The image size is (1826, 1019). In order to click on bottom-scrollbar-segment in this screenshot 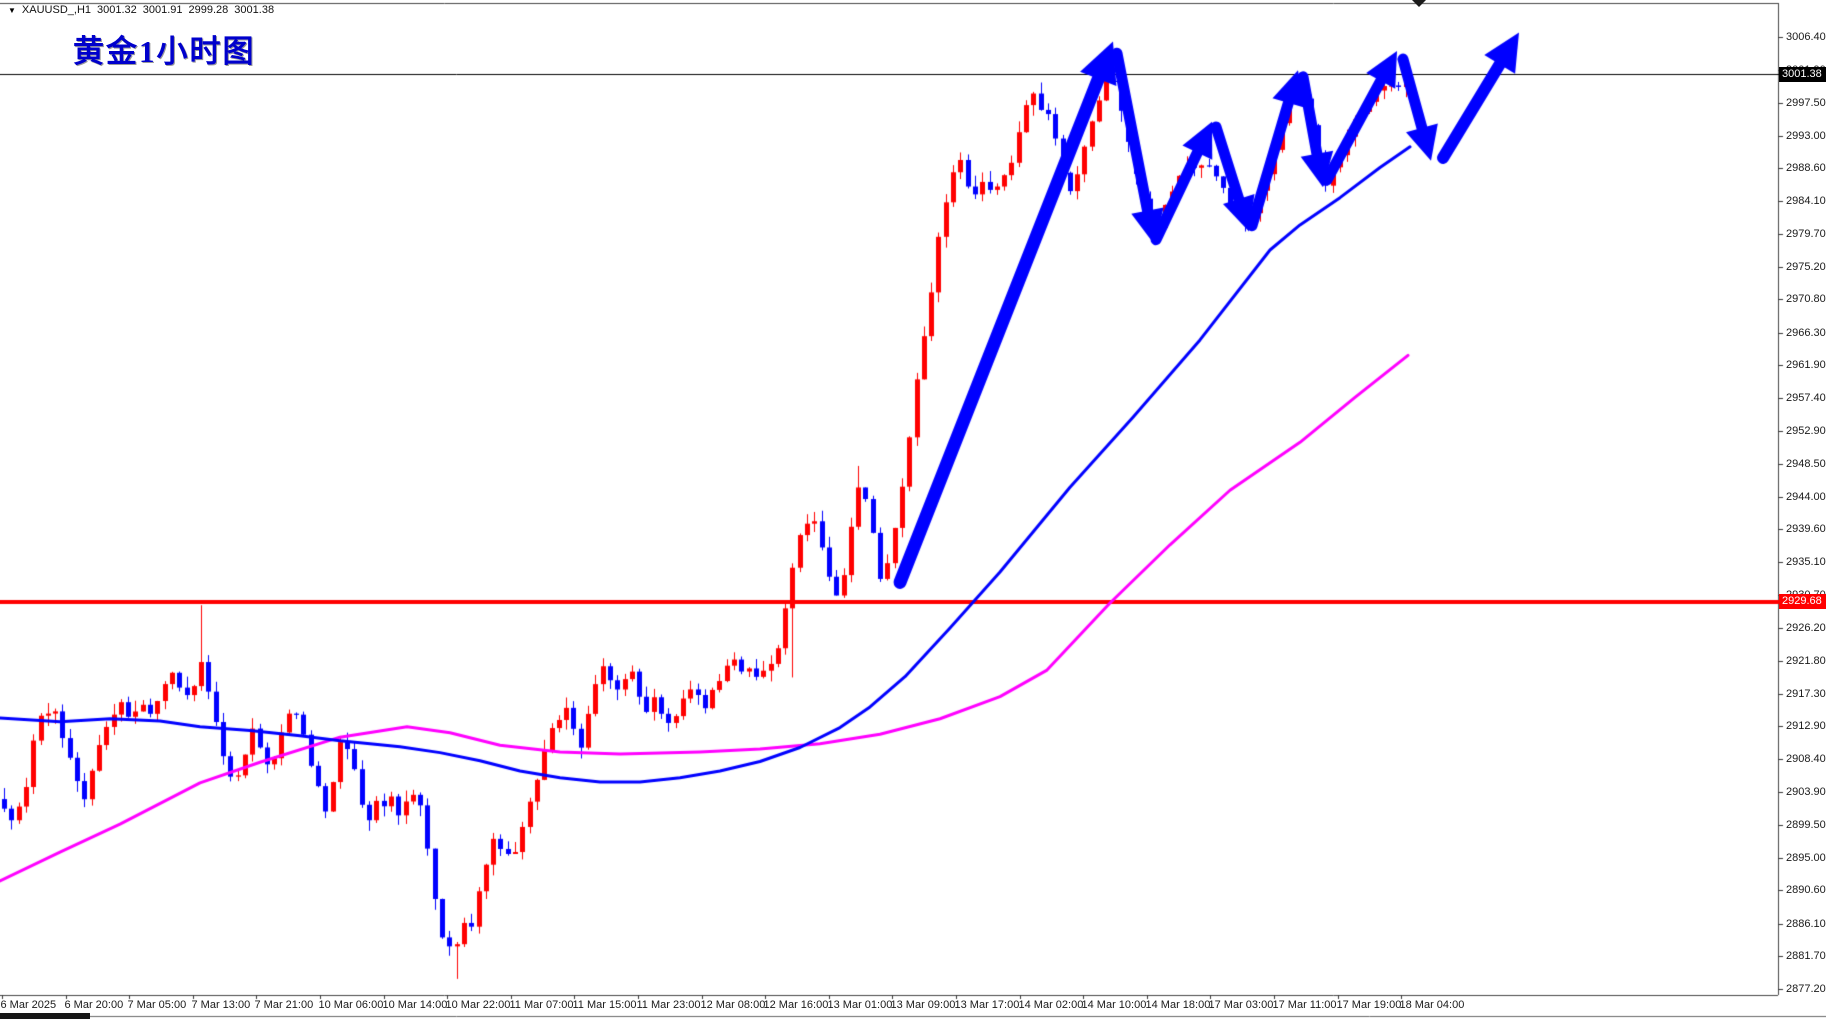, I will do `click(45, 1016)`.